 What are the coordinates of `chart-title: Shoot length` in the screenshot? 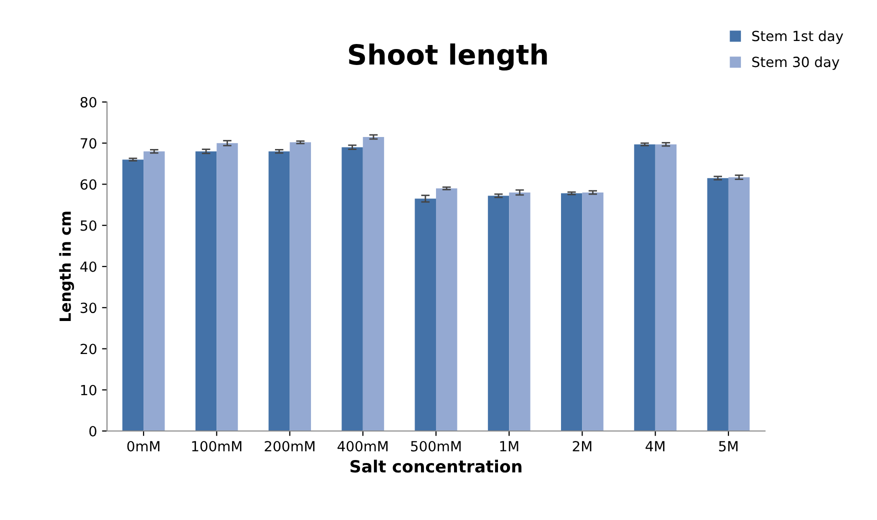 It's located at (448, 57).